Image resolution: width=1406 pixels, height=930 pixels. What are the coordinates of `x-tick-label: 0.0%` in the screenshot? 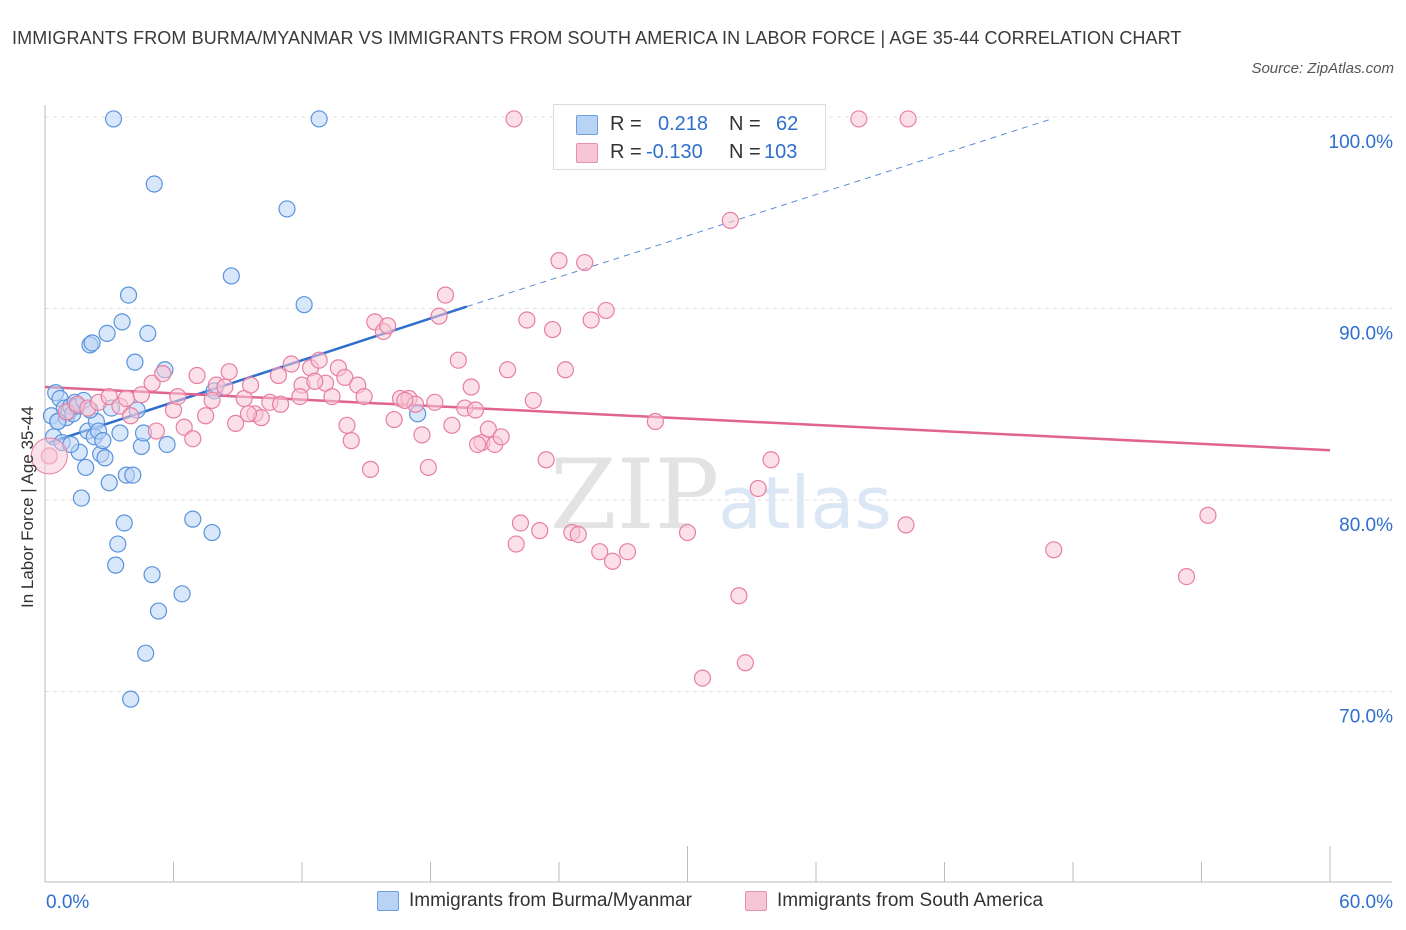 It's located at (67, 902).